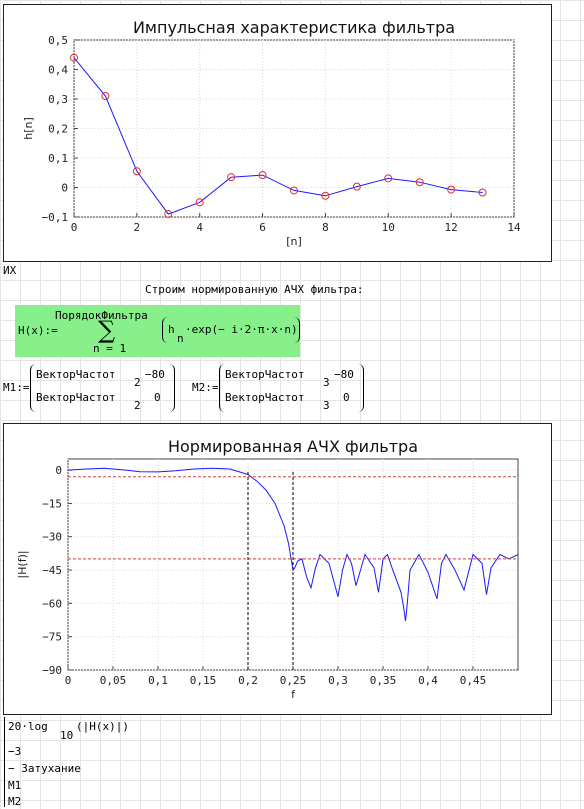  What do you see at coordinates (346, 397) in the screenshot?
I see `m2-r2c2: 0` at bounding box center [346, 397].